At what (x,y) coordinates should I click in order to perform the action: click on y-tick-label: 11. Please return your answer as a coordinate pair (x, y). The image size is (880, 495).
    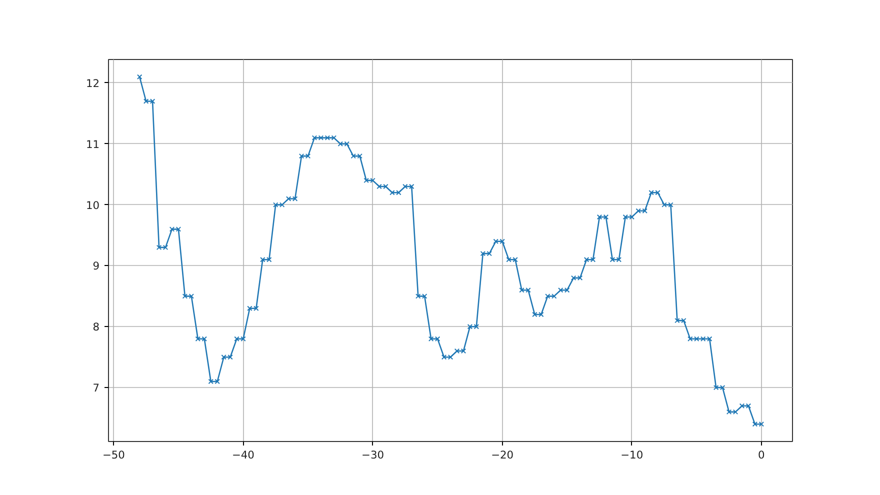
    Looking at the image, I should click on (93, 144).